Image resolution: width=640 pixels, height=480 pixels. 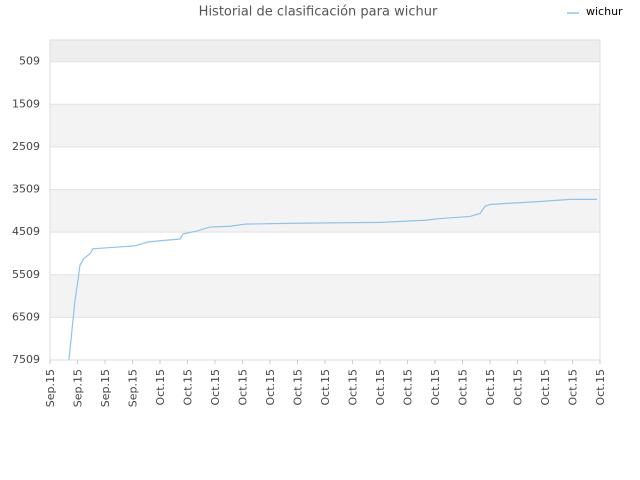 I want to click on chart-title: Historial de clasificación para wichur, so click(x=318, y=12).